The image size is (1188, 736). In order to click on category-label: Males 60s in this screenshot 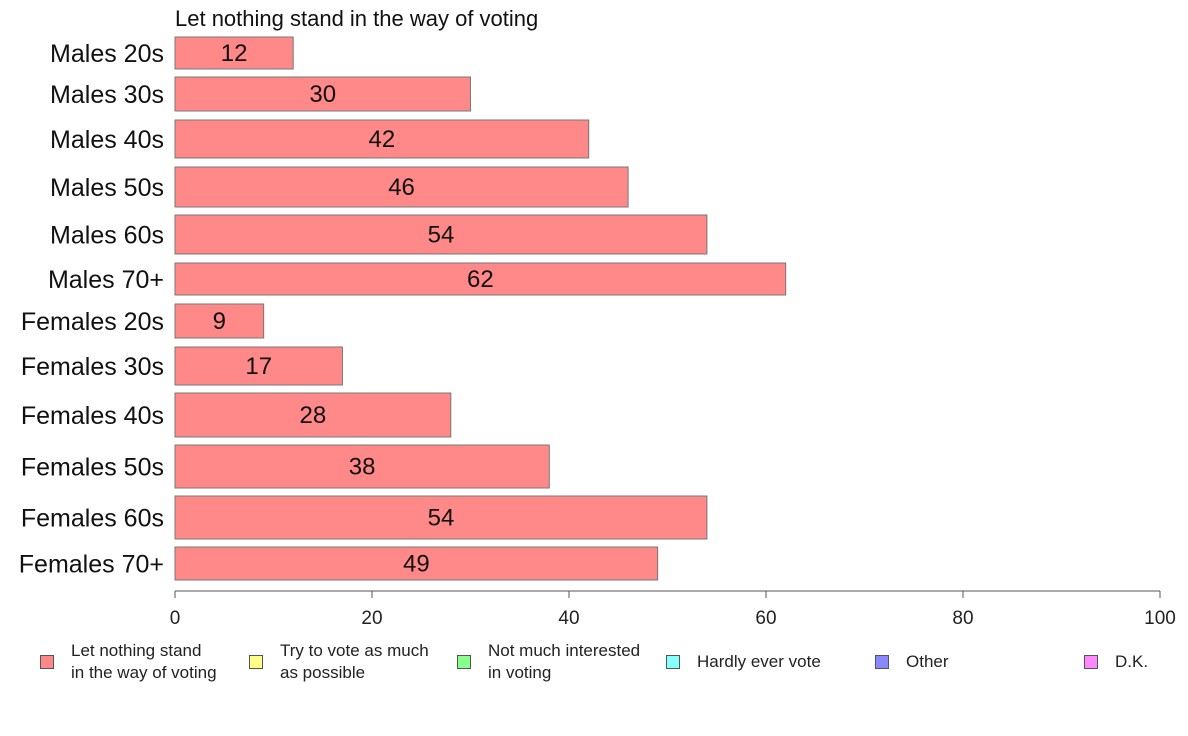, I will do `click(107, 236)`.